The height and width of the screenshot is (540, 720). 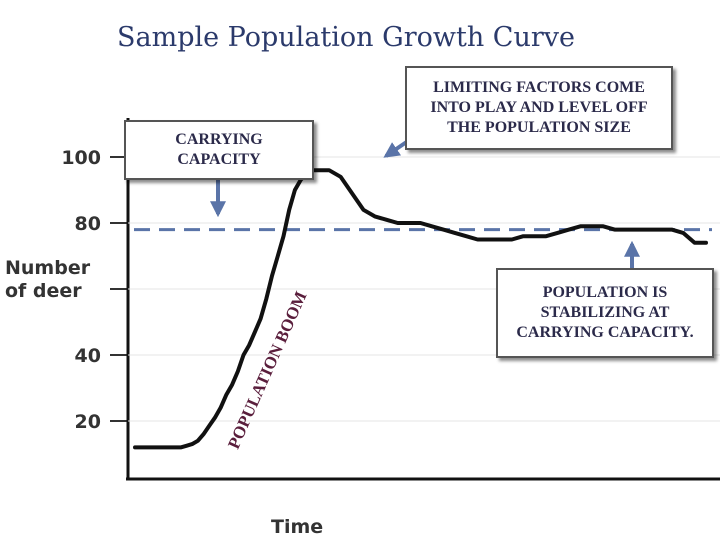 I want to click on y-tick-label-100: 100, so click(x=81, y=158).